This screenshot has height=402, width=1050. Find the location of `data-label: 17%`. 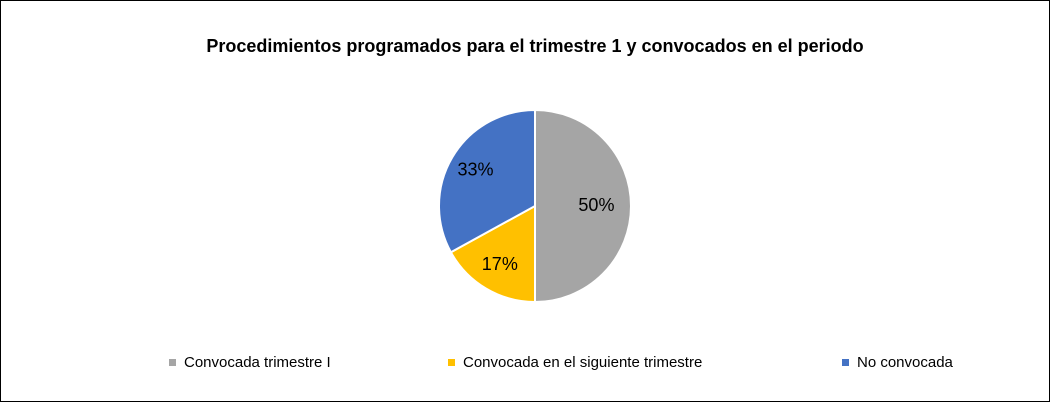

data-label: 17% is located at coordinates (500, 264).